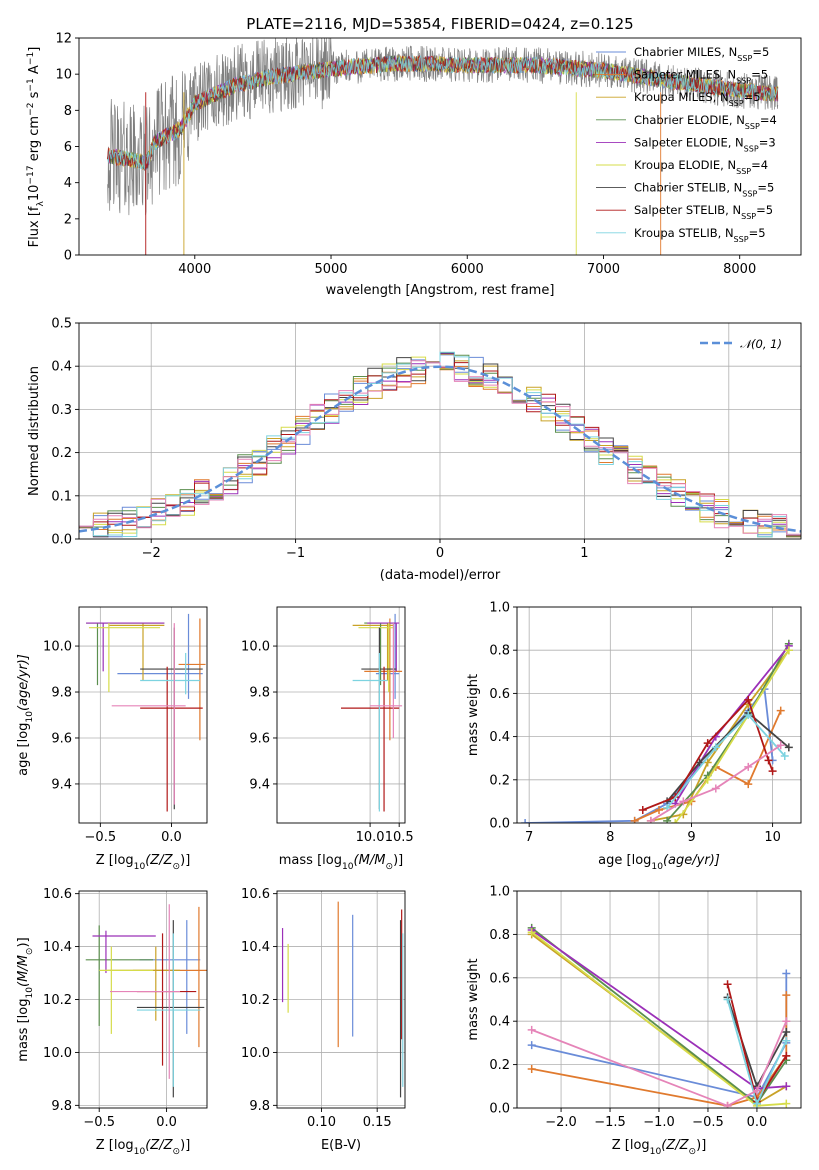  Describe the element at coordinates (624, 860) in the screenshot. I see `label-part: age [log` at that location.